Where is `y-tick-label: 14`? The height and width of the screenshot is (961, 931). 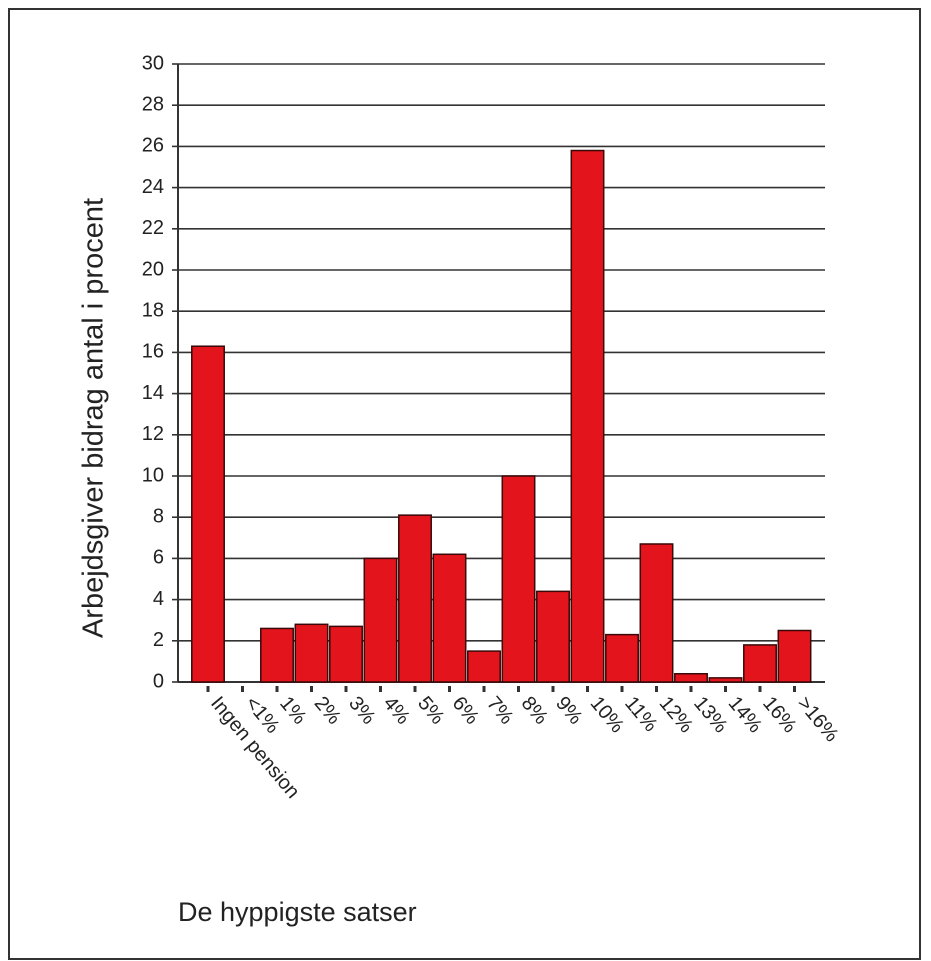
y-tick-label: 14 is located at coordinates (153, 393).